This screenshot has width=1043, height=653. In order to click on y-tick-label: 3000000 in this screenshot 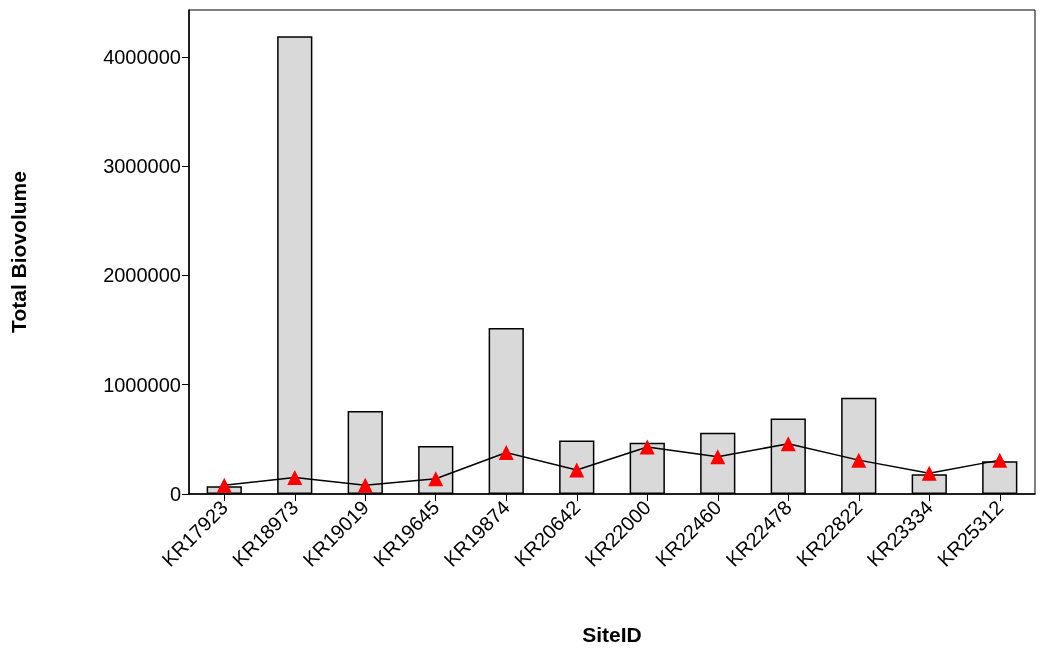, I will do `click(142, 166)`.